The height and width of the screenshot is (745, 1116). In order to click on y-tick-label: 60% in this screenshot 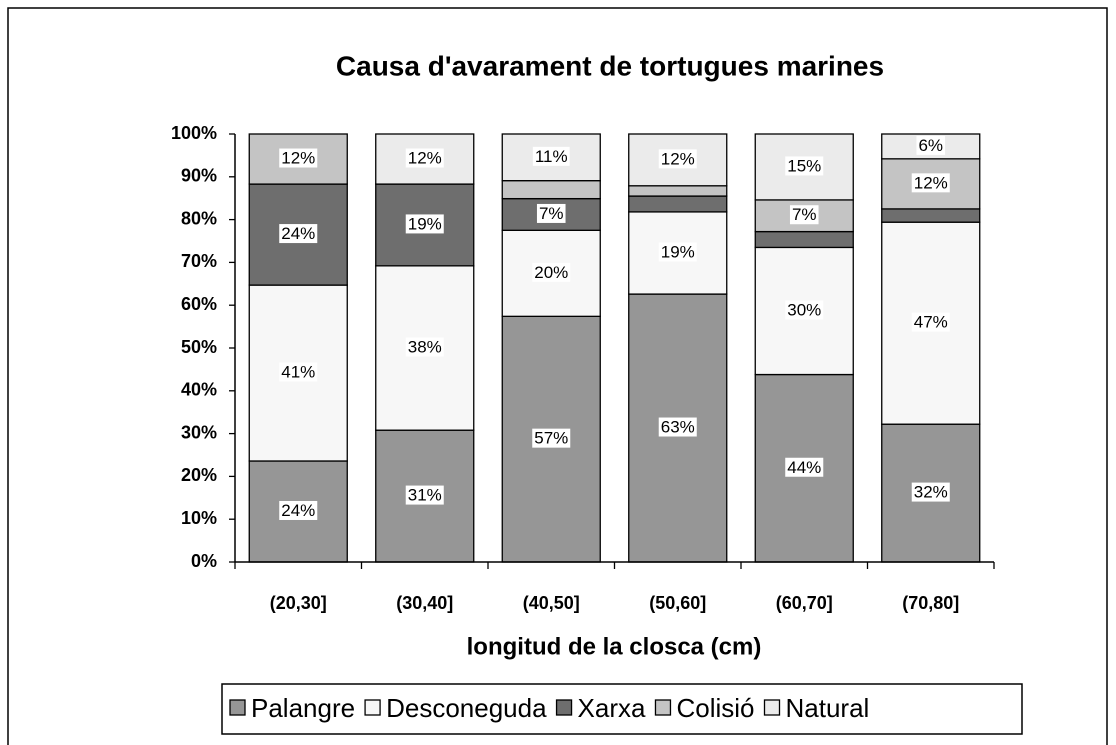, I will do `click(199, 304)`.